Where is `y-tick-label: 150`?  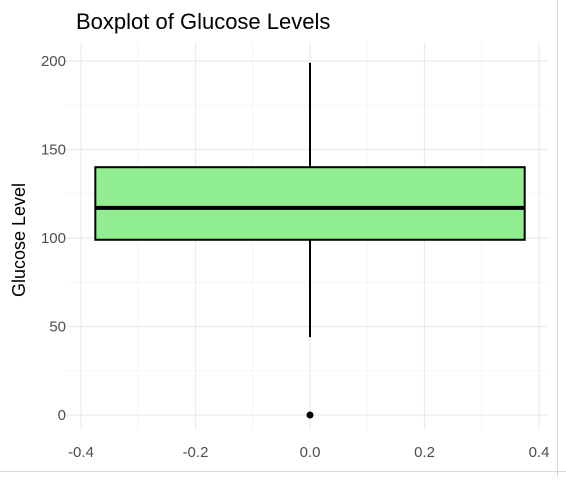 y-tick-label: 150 is located at coordinates (53, 150).